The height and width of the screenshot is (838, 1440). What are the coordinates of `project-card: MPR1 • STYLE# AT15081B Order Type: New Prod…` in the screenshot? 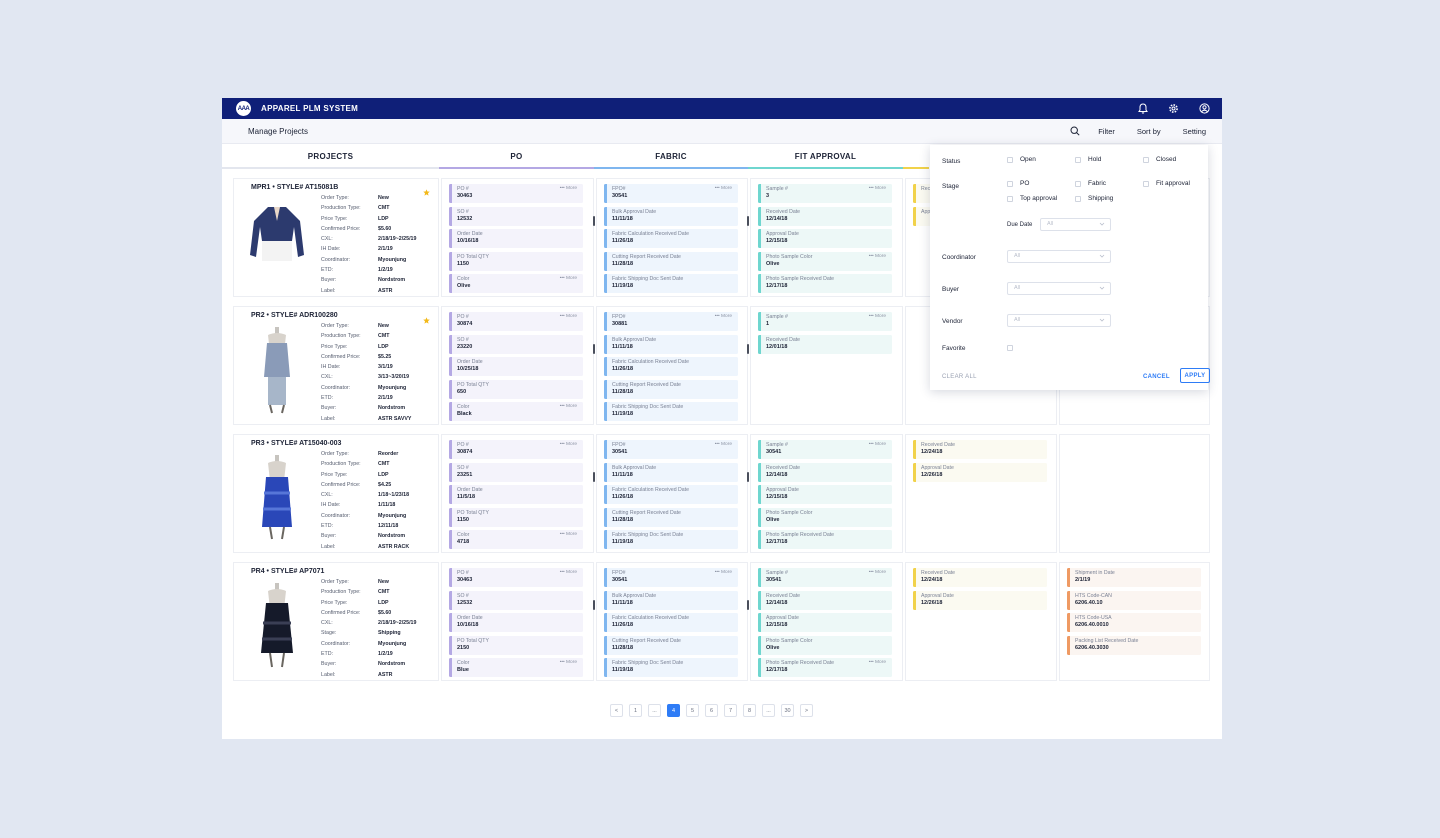 It's located at (336, 237).